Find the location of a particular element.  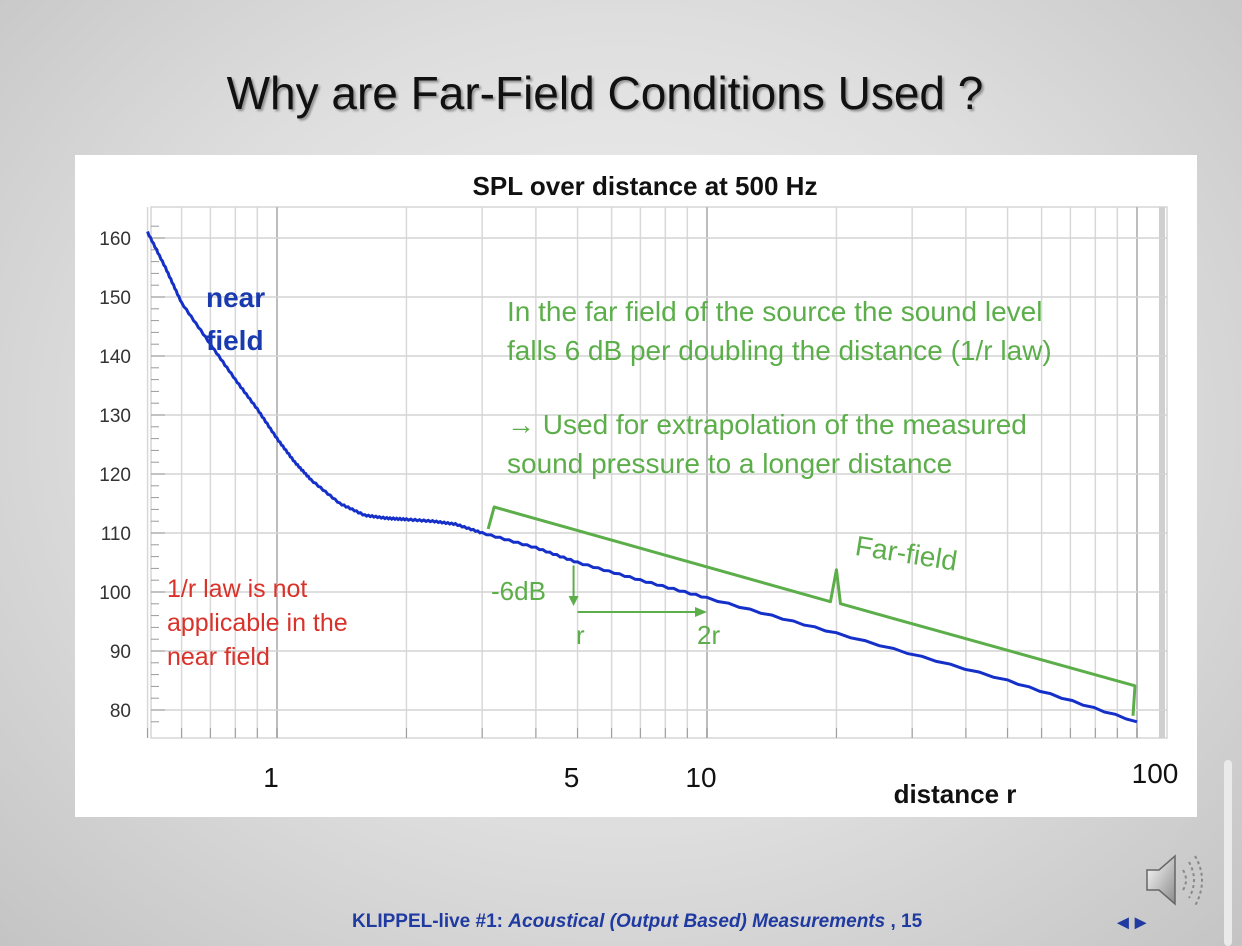

2r-label: 2r is located at coordinates (709, 635).